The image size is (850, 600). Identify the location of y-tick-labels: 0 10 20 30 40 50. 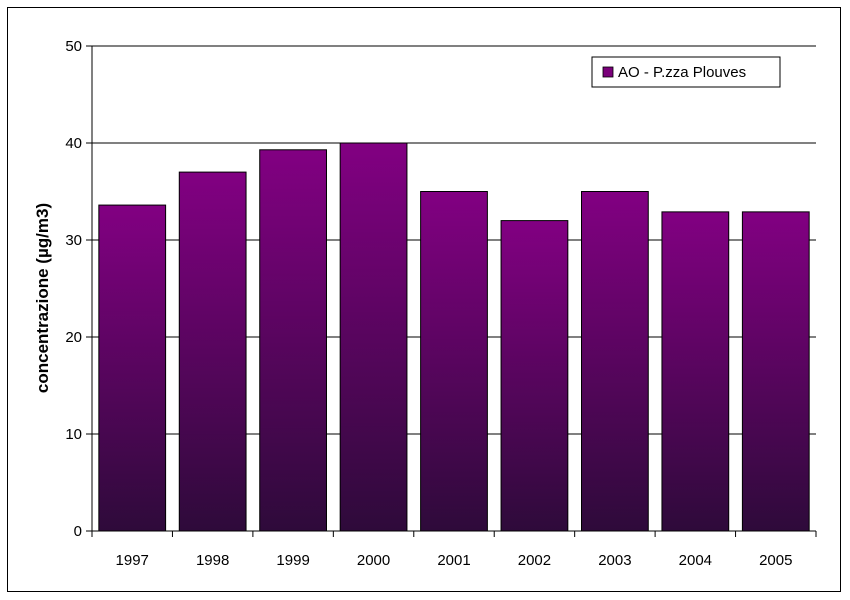
(73, 289).